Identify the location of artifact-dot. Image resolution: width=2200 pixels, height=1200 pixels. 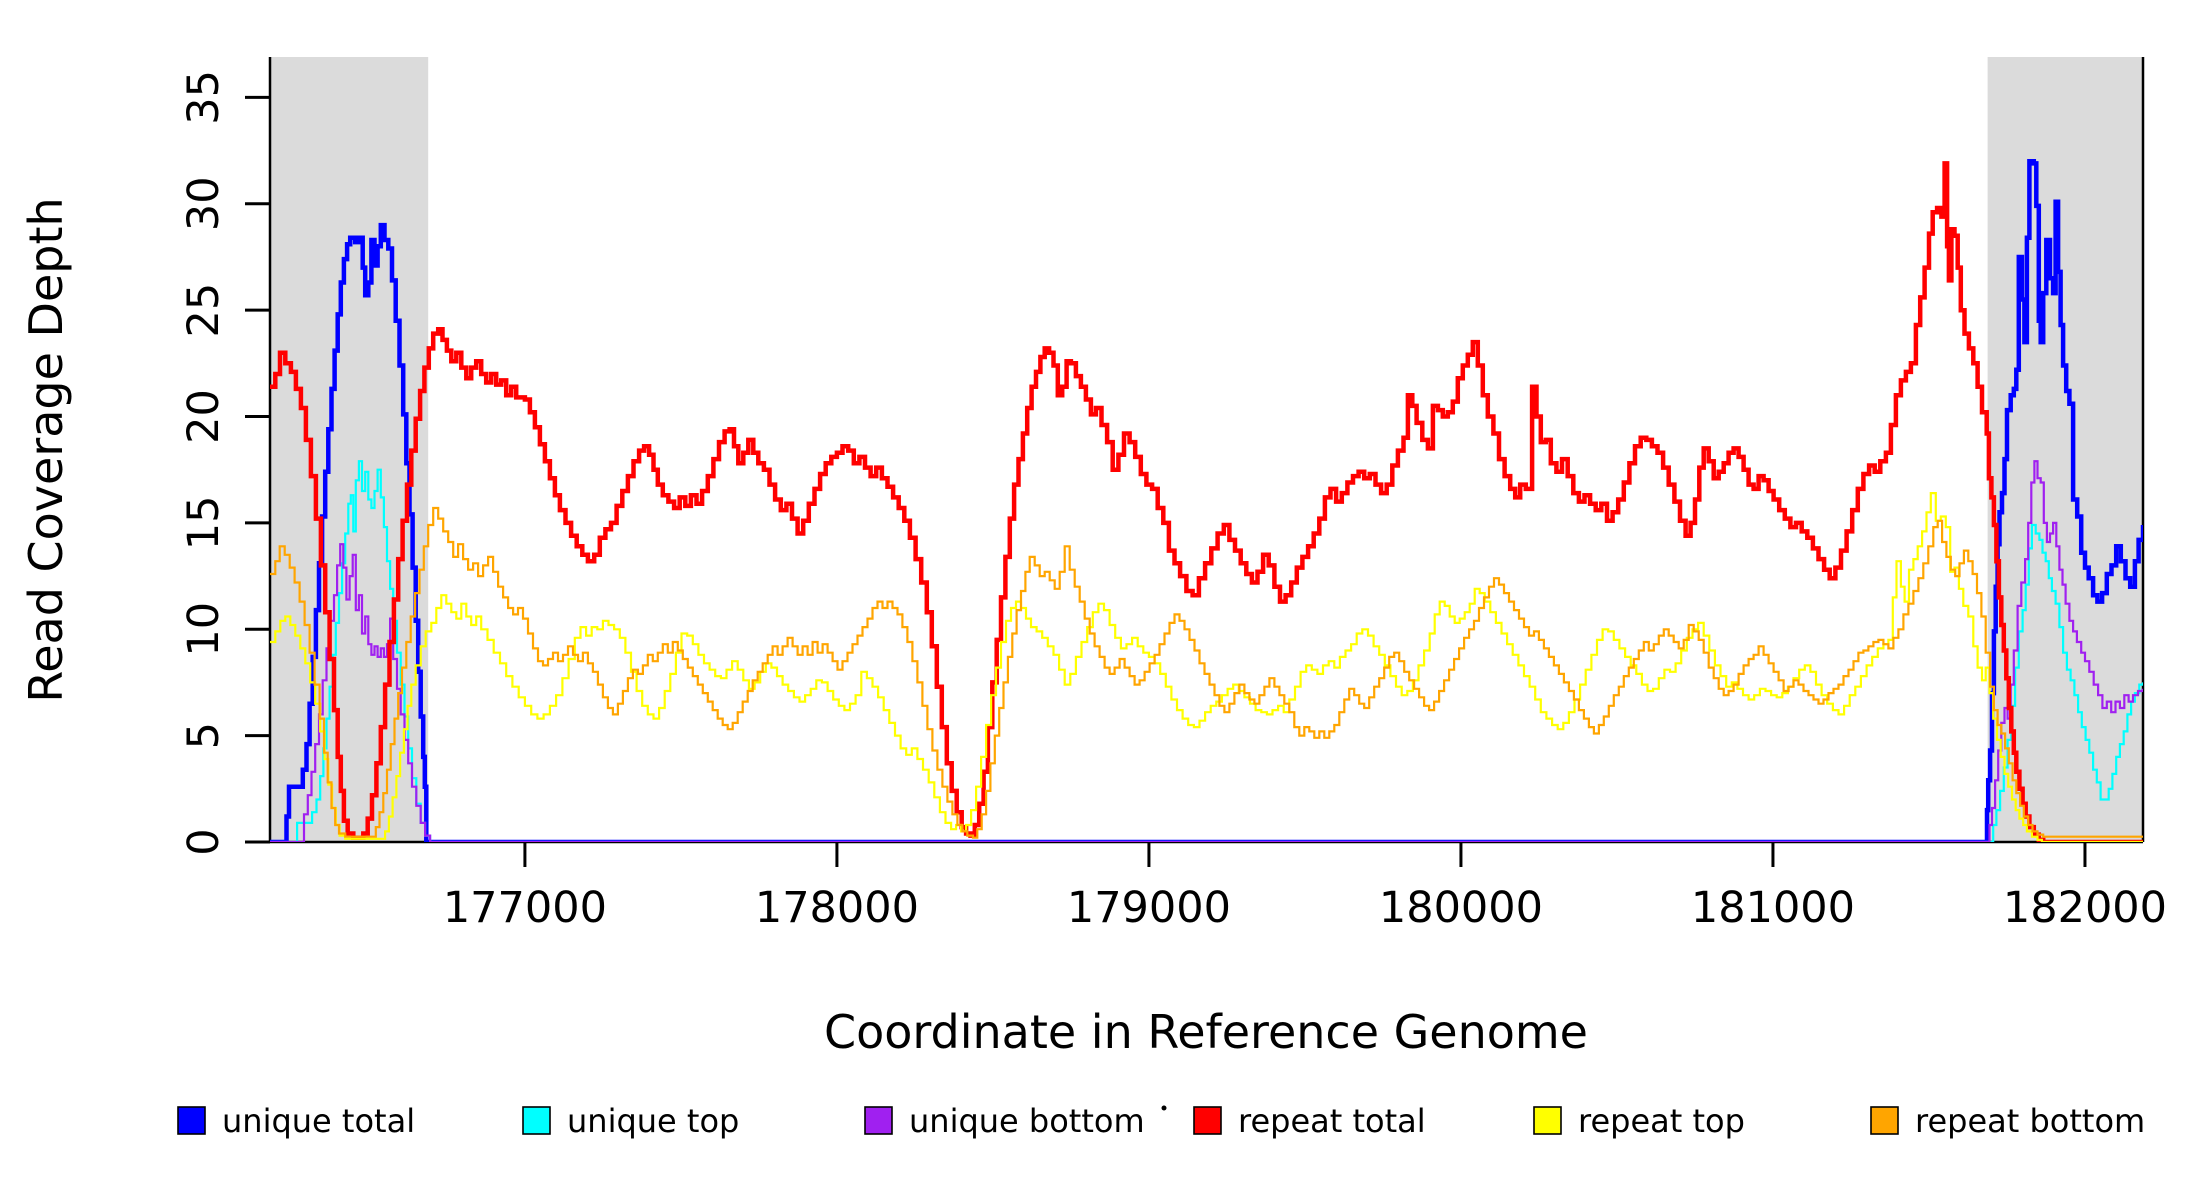
(1164, 1108).